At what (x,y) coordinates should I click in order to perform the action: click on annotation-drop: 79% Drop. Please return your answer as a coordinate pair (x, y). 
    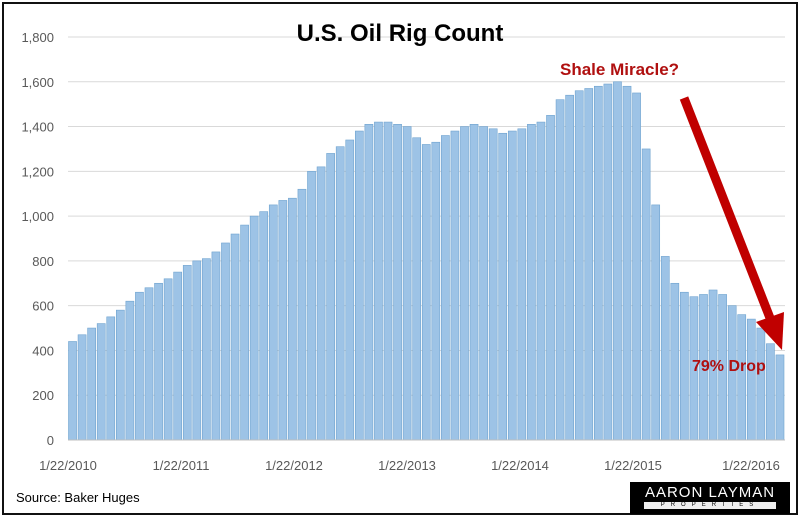
    Looking at the image, I should click on (729, 366).